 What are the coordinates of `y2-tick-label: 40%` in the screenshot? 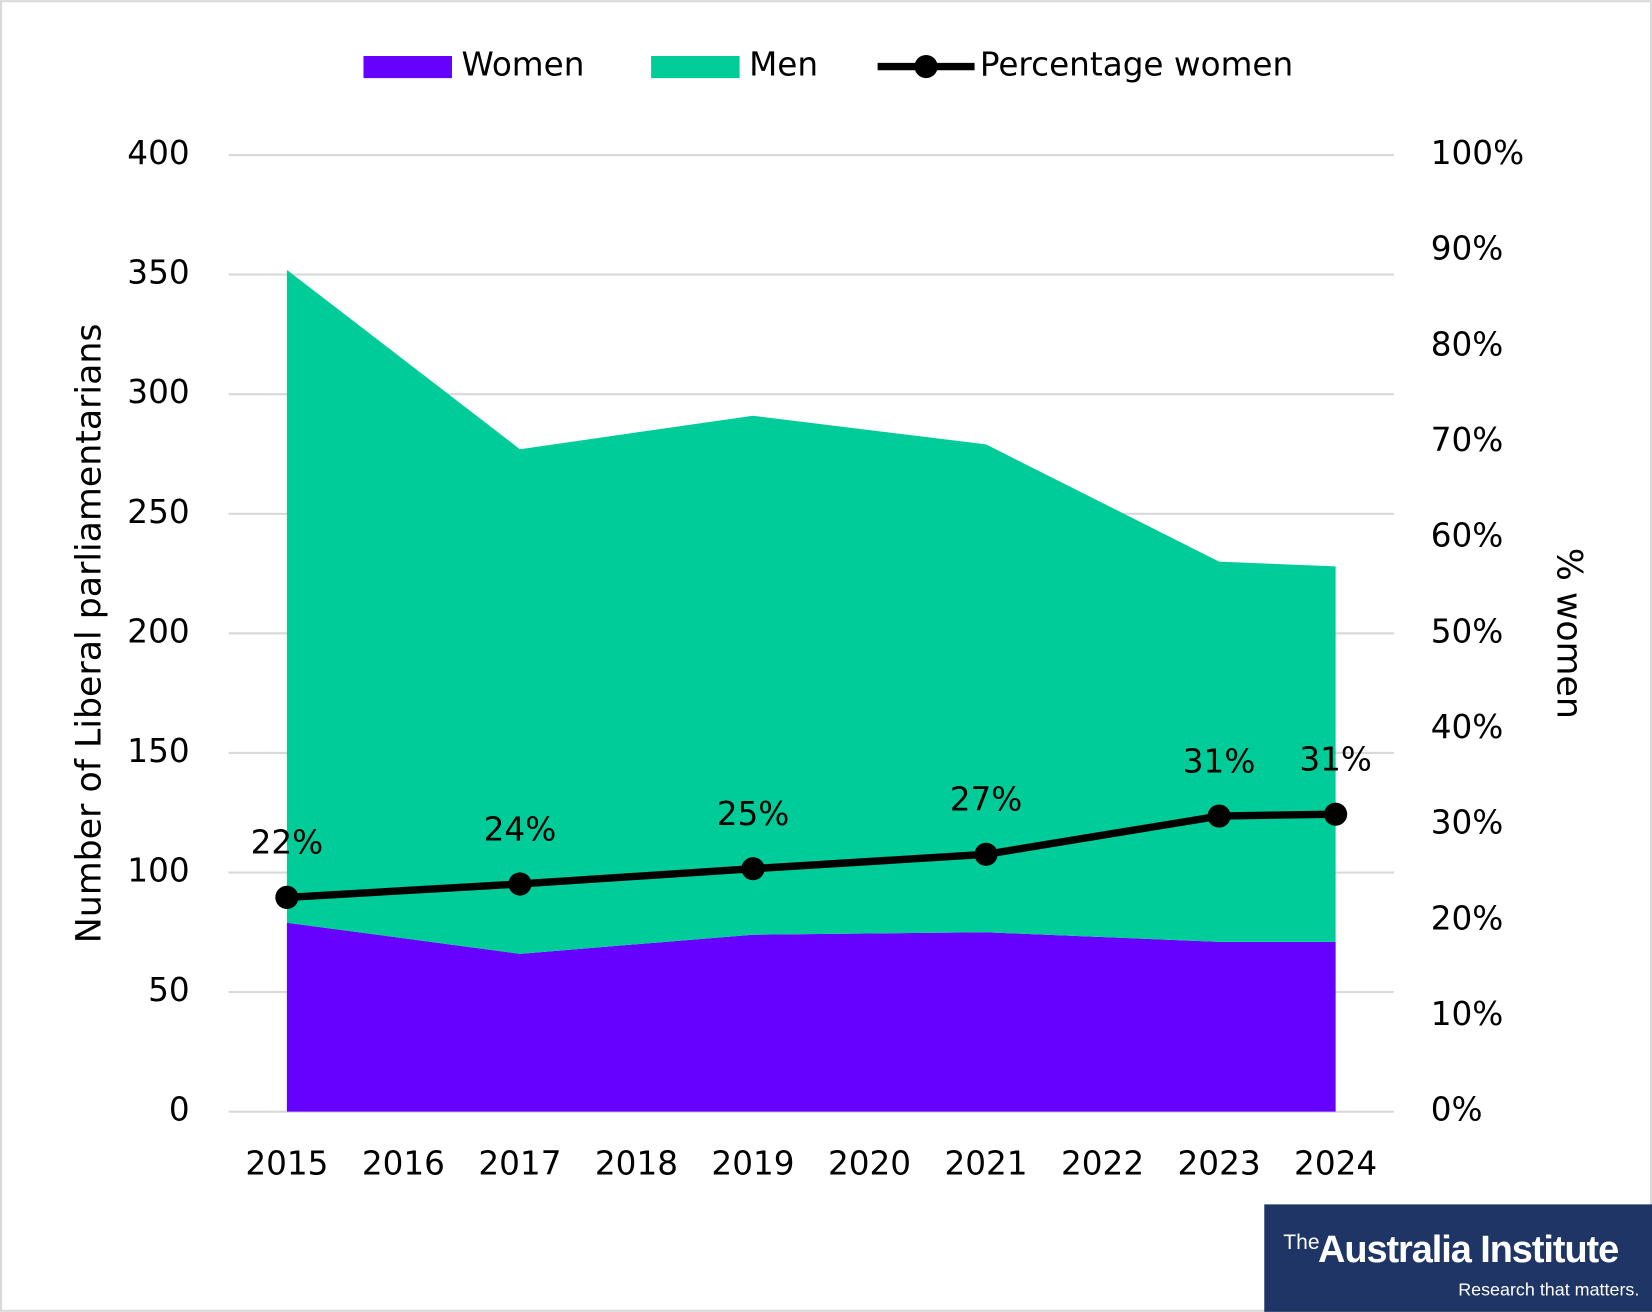 It's located at (1467, 727).